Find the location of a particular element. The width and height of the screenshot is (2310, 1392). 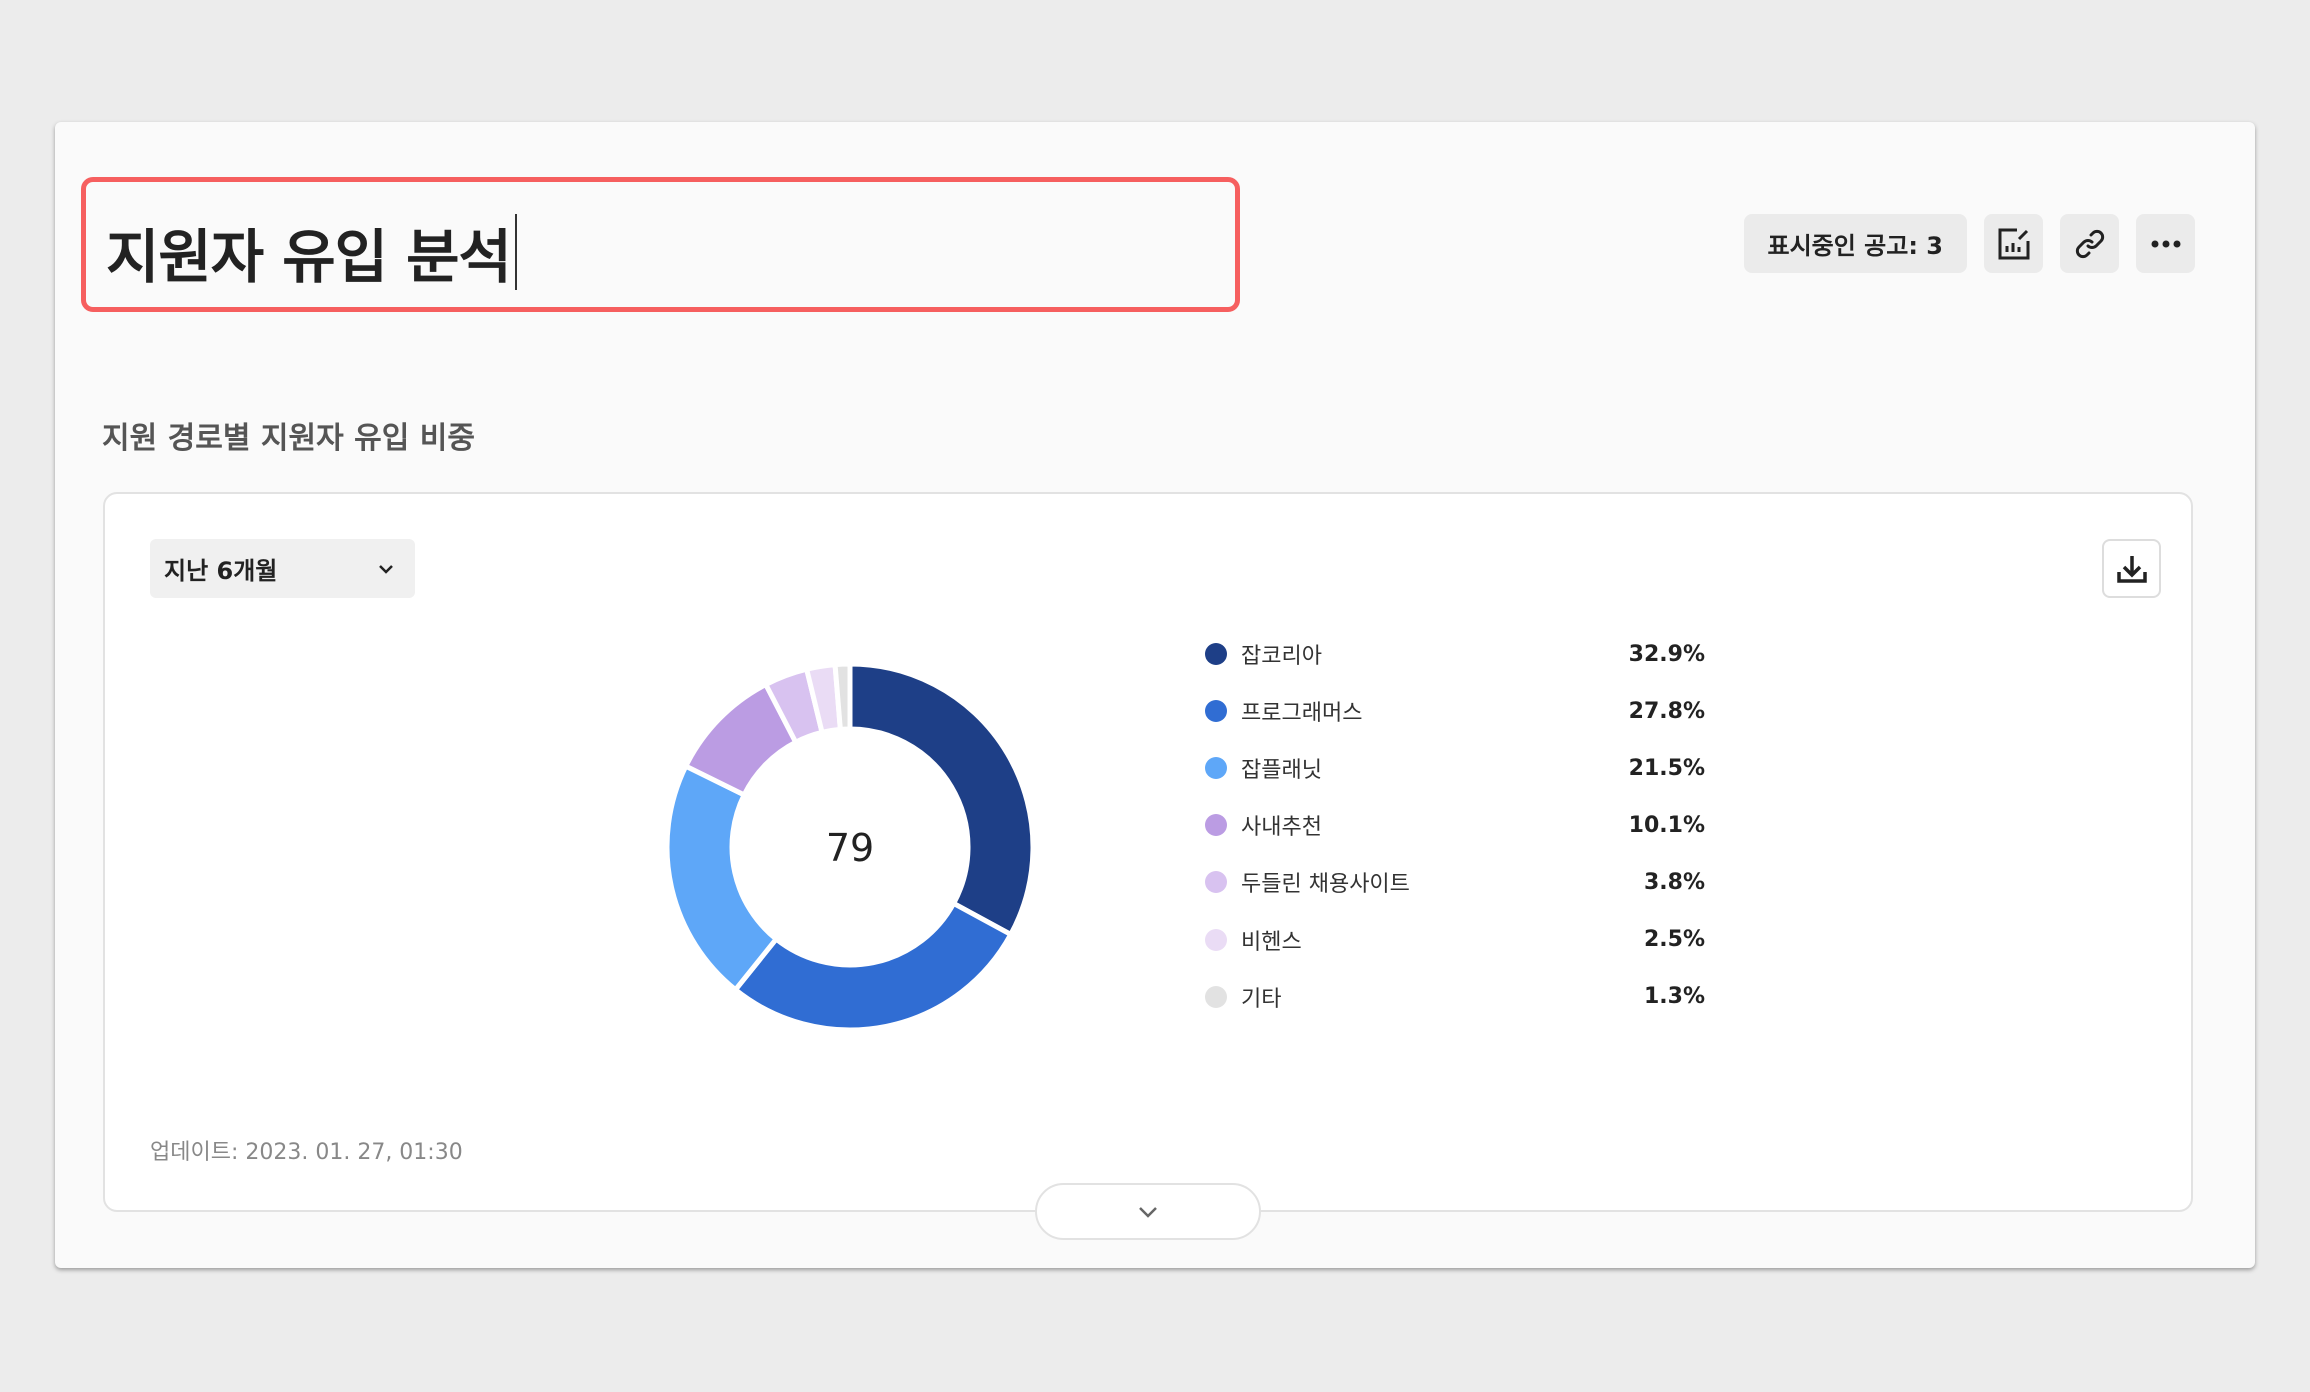

legend-item: 잡플래닛 21.5% is located at coordinates (1455, 768).